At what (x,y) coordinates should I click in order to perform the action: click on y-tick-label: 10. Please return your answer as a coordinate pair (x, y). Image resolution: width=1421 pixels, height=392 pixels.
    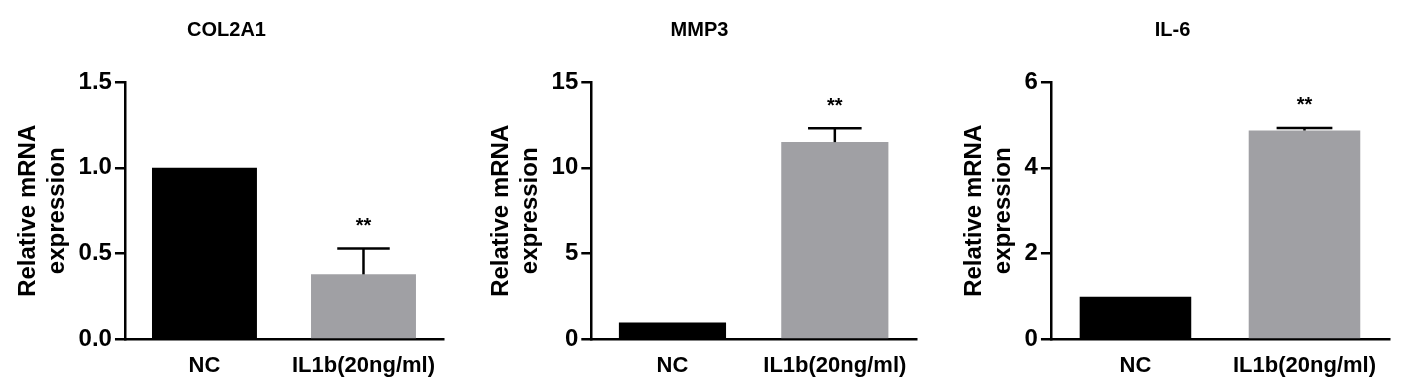
    Looking at the image, I should click on (565, 166).